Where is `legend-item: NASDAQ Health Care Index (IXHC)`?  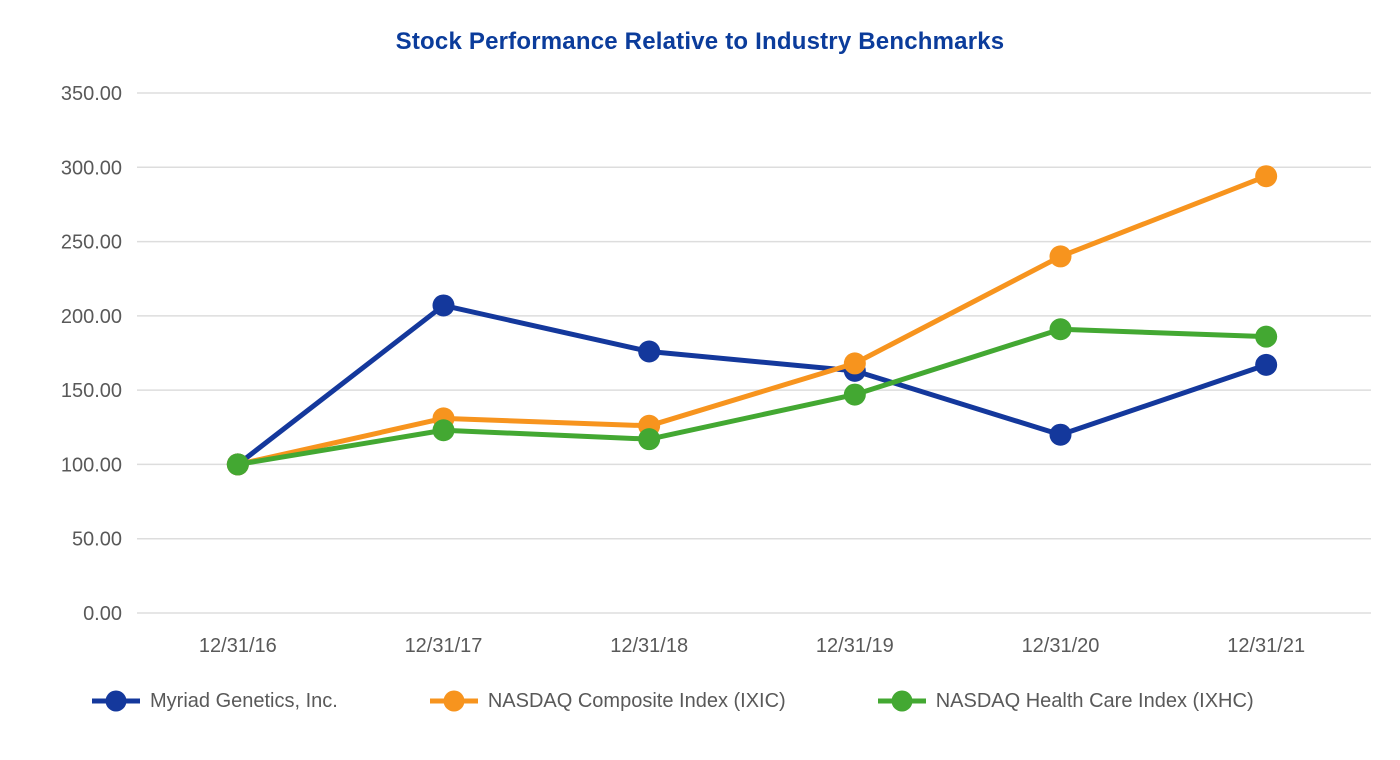
legend-item: NASDAQ Health Care Index (IXHC) is located at coordinates (1065, 701).